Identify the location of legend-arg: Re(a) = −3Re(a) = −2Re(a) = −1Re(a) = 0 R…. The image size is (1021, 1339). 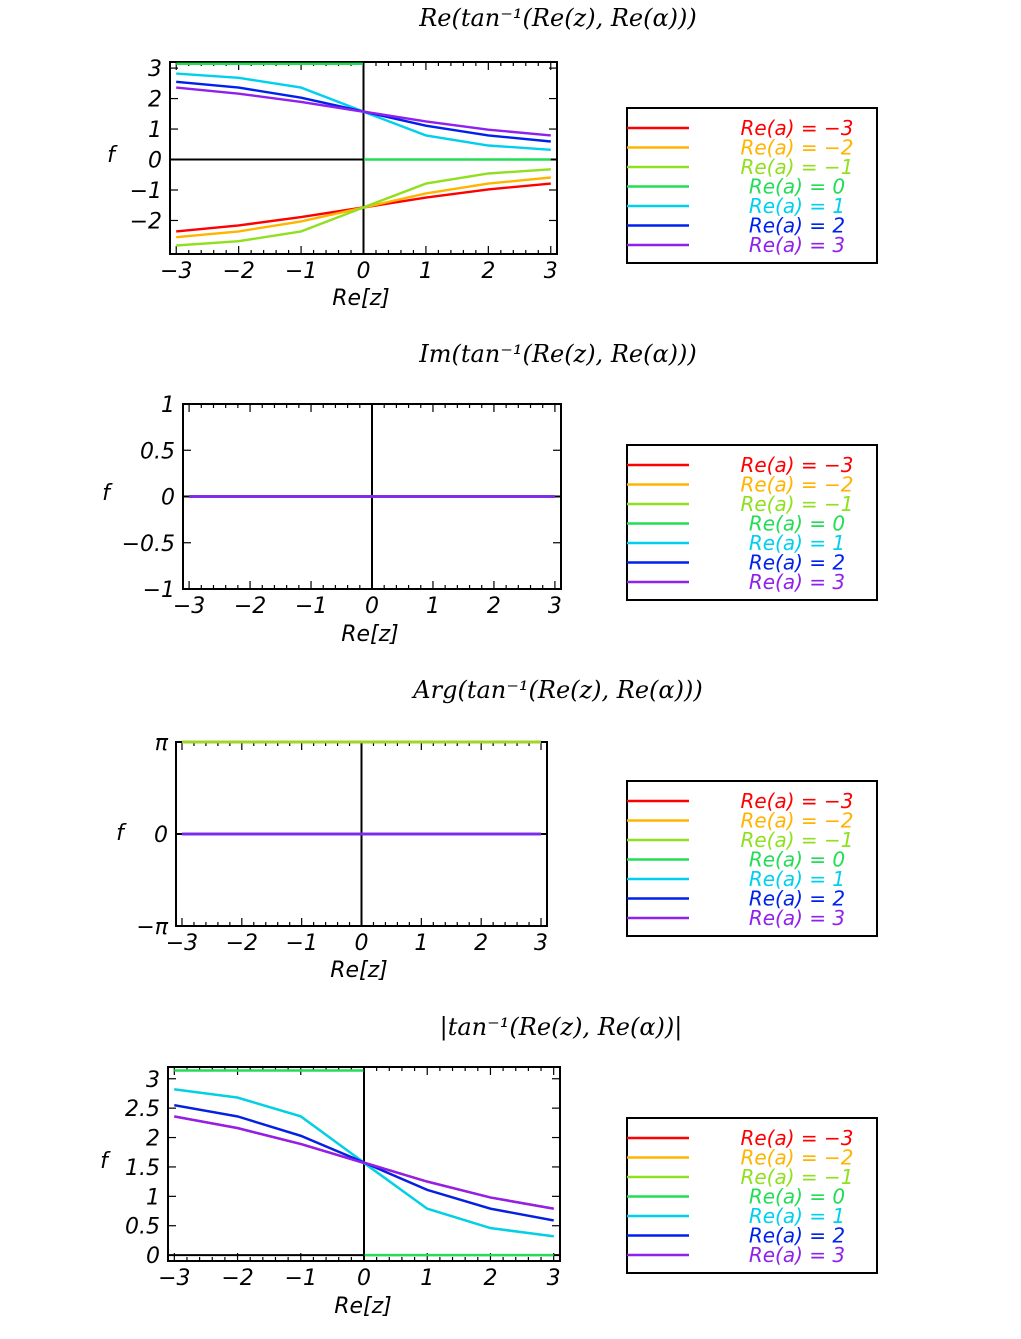
(752, 858).